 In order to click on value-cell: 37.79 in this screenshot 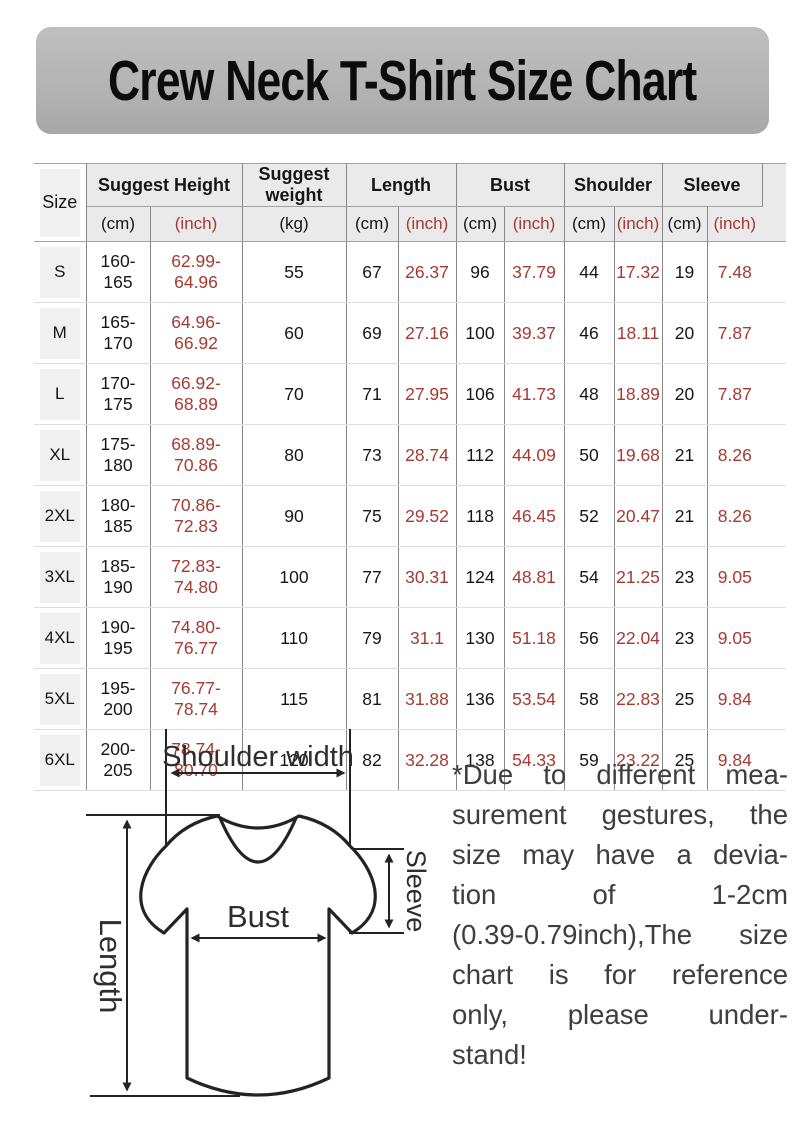, I will do `click(534, 272)`.